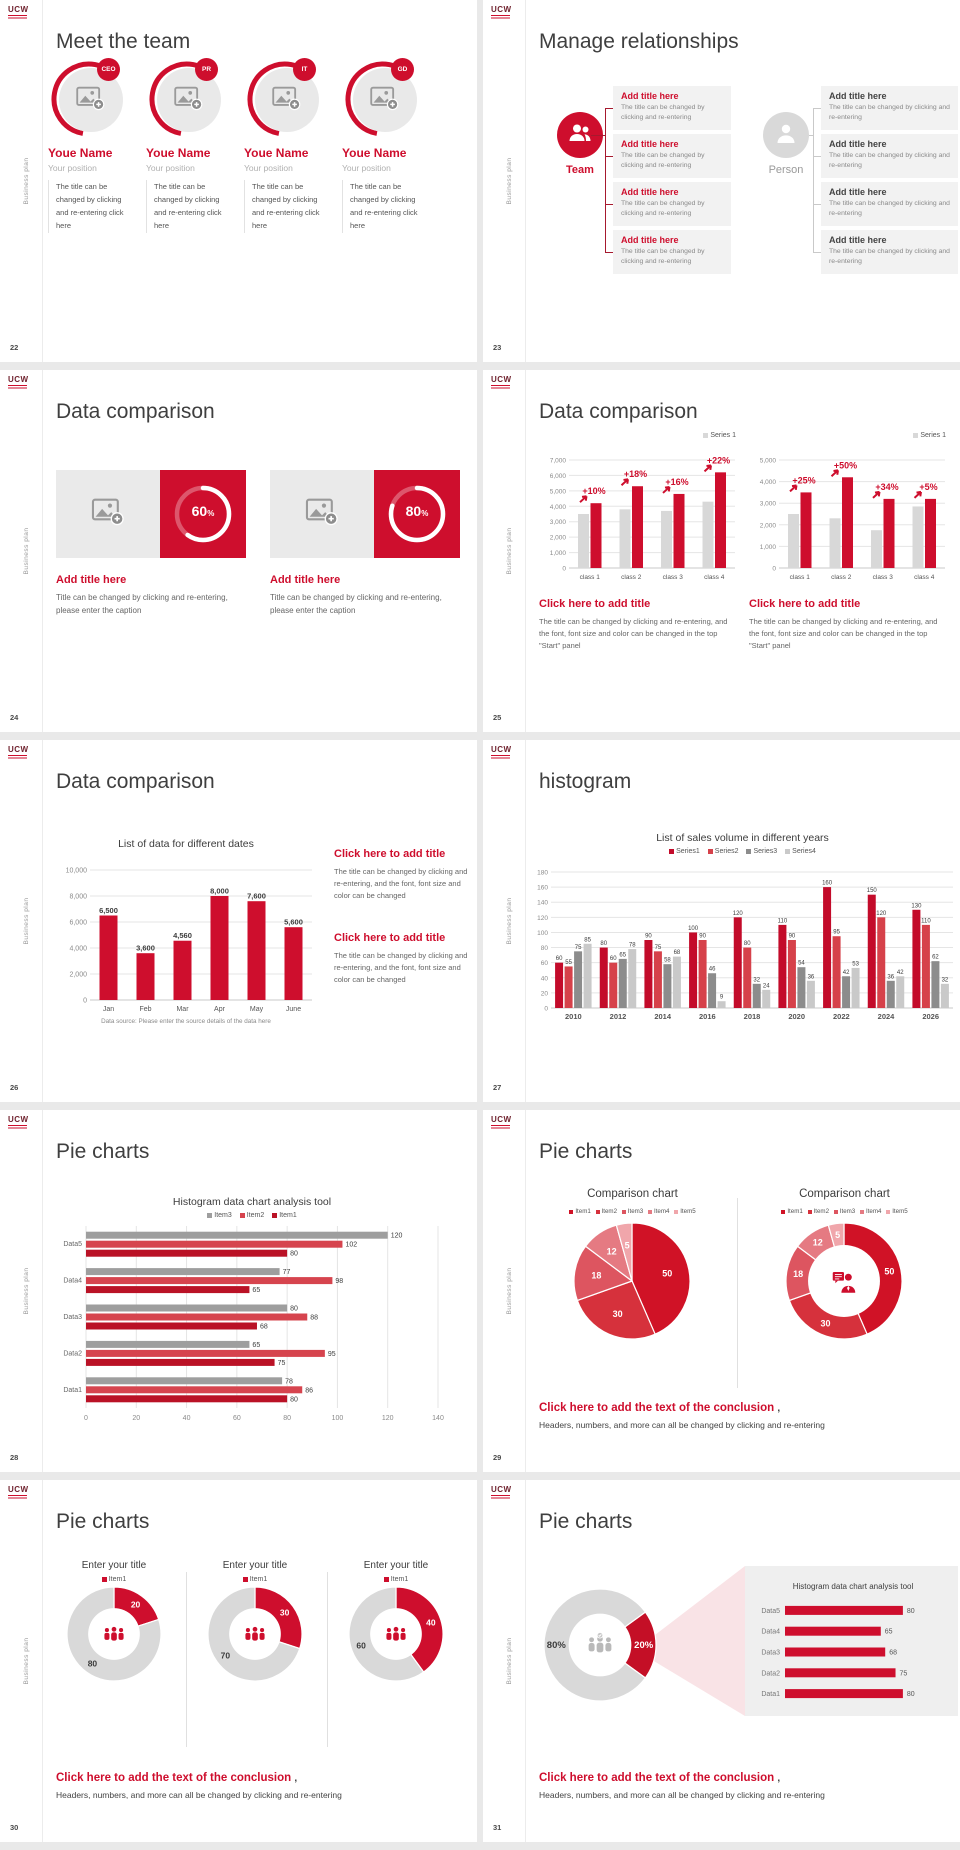 This screenshot has width=960, height=1850. I want to click on svg-text: 5, so click(837, 1235).